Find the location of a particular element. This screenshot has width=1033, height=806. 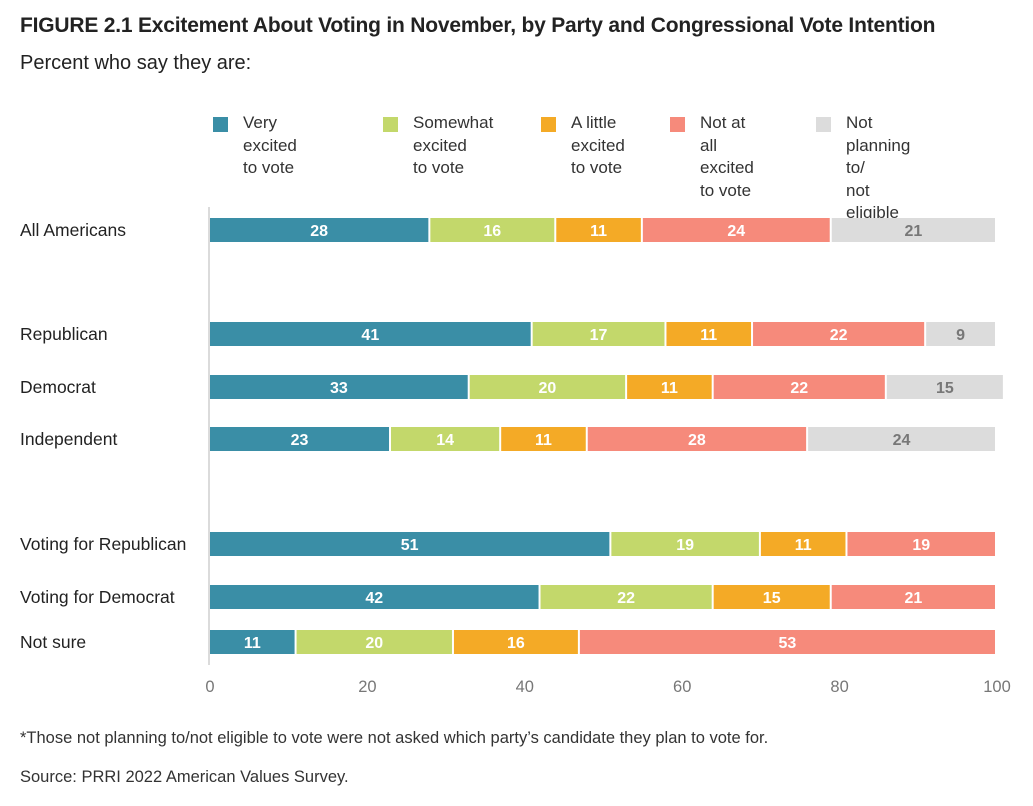

category-label: Voting for Democrat is located at coordinates (97, 597).